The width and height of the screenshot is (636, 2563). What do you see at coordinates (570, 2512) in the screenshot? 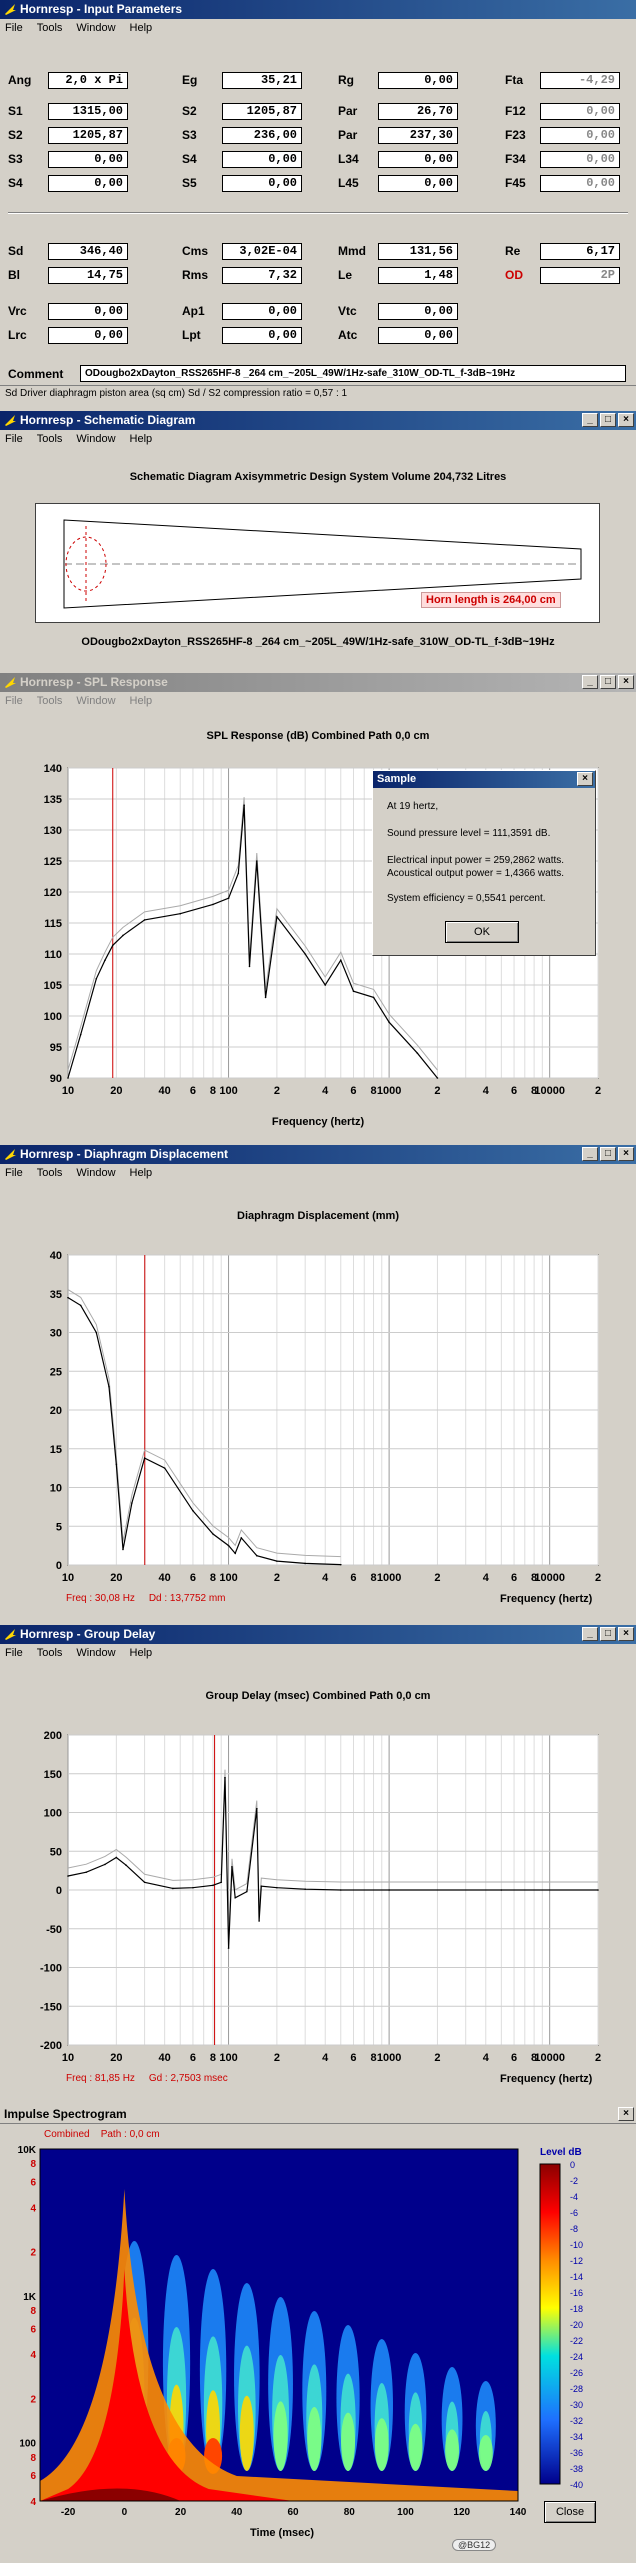
I see `close-spectrogram-button: Close` at bounding box center [570, 2512].